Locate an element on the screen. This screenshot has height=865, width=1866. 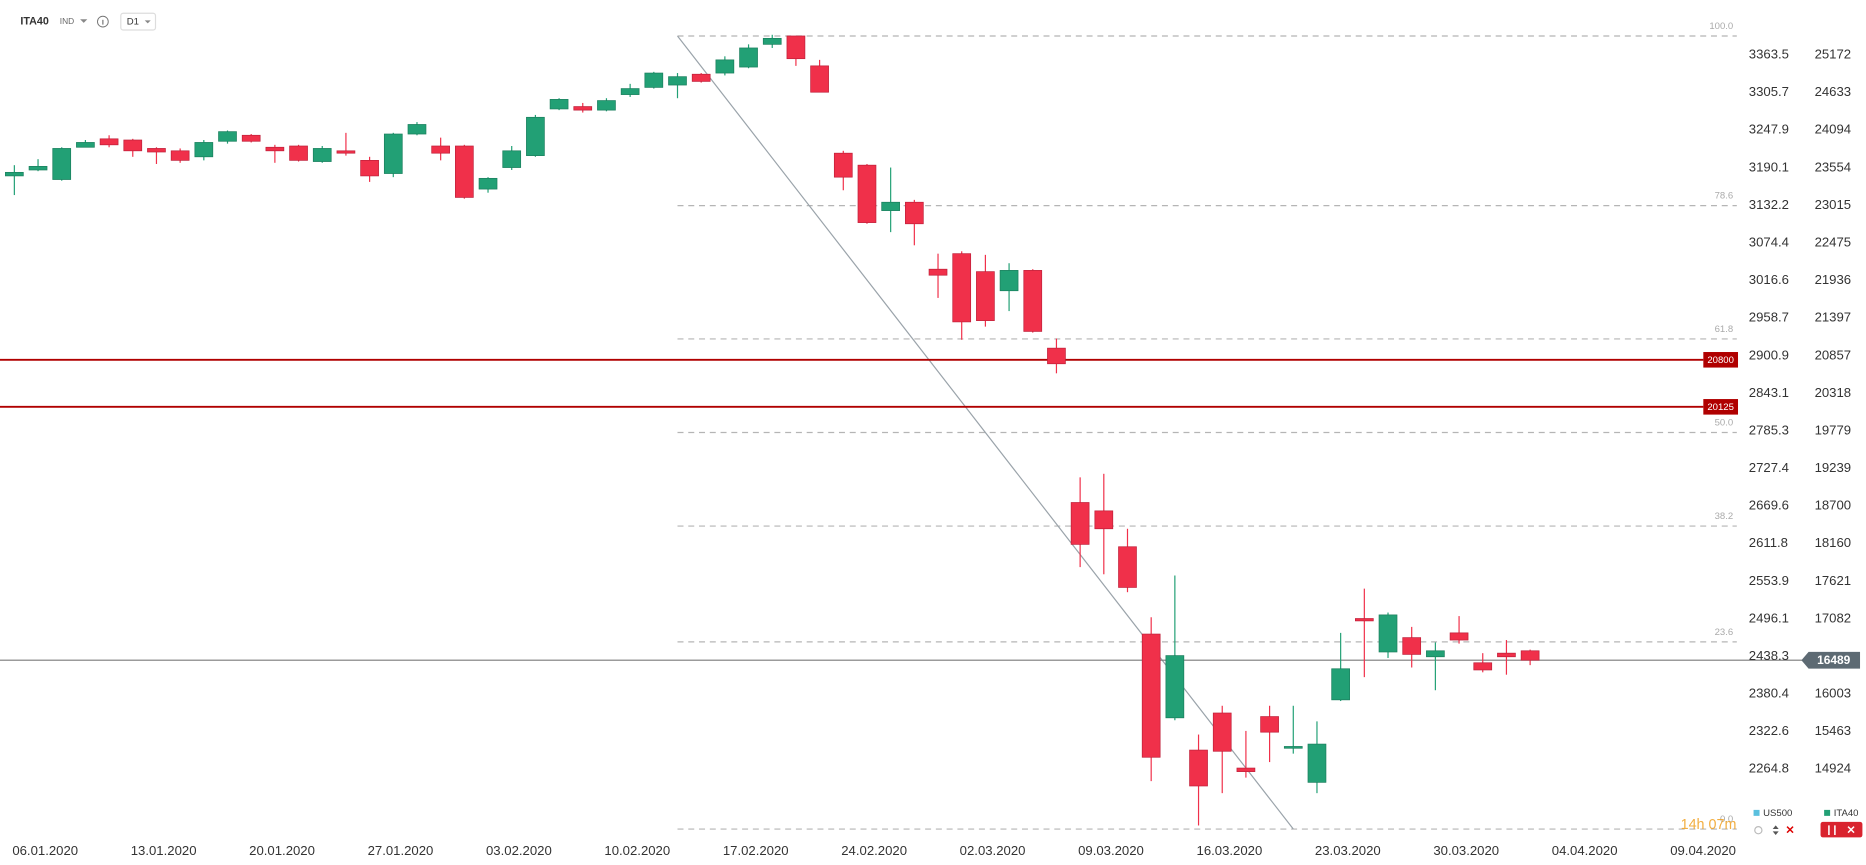
y-tick-label: 23015 is located at coordinates (1833, 204).